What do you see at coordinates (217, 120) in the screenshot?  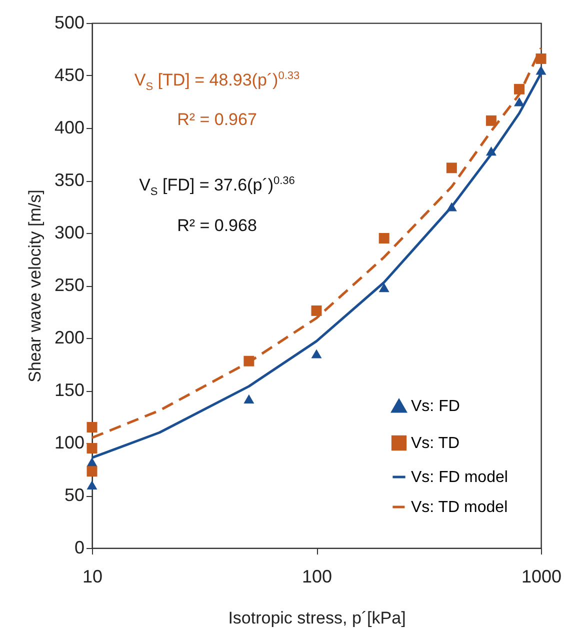 I see `annotation: R² = 0.967` at bounding box center [217, 120].